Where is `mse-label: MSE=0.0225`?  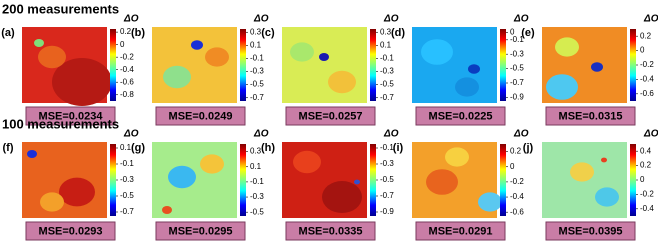
mse-label: MSE=0.0225 is located at coordinates (461, 116).